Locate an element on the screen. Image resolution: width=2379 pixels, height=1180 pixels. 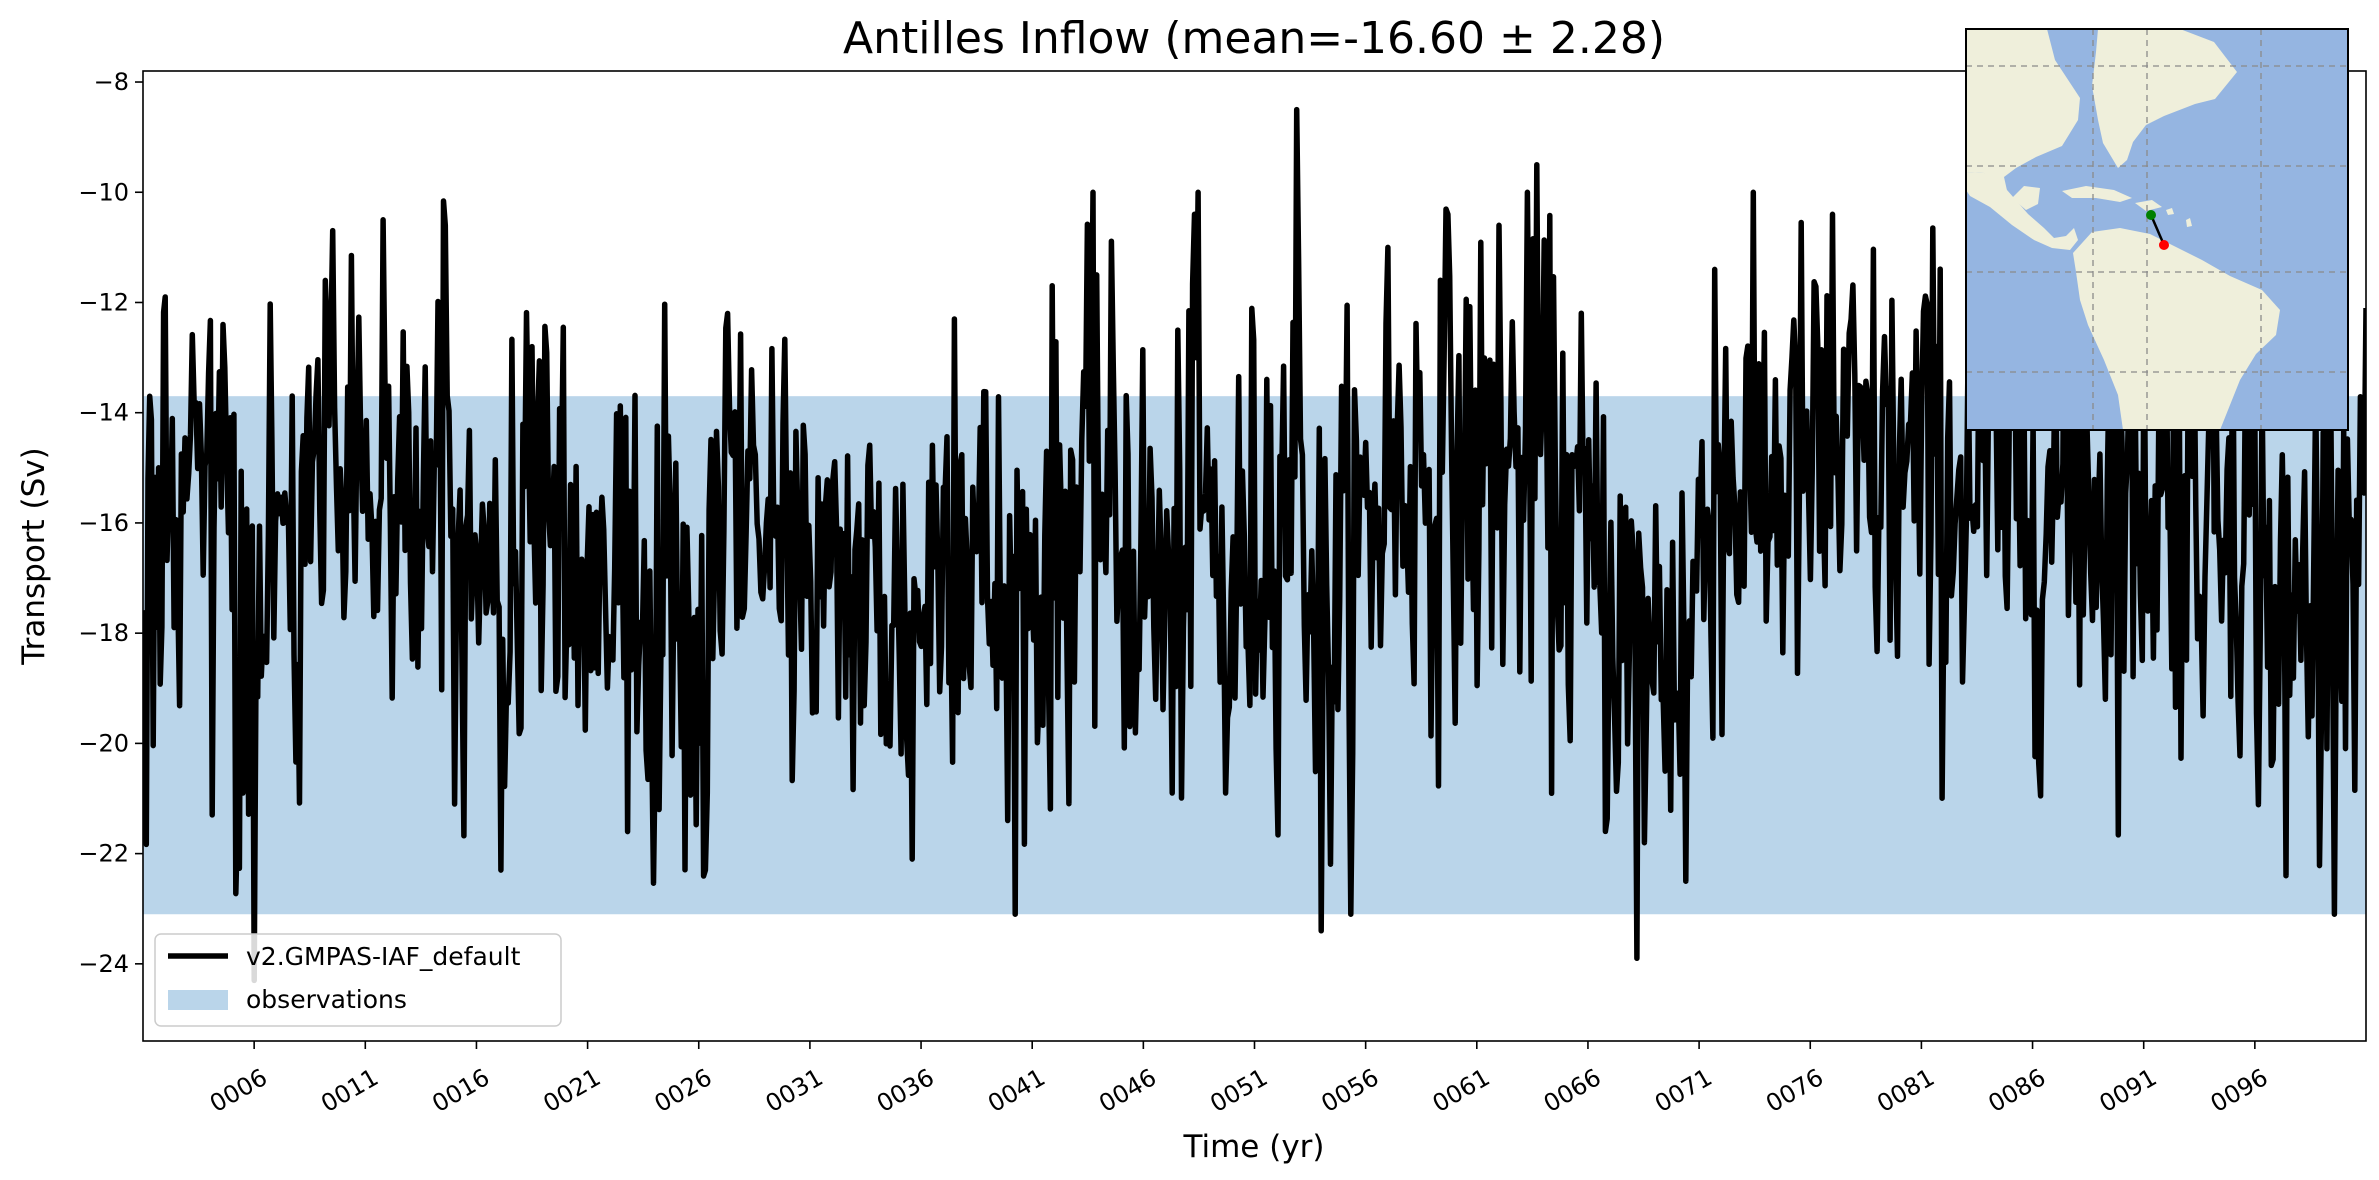
x-tick-label: 0011 is located at coordinates (349, 1090).